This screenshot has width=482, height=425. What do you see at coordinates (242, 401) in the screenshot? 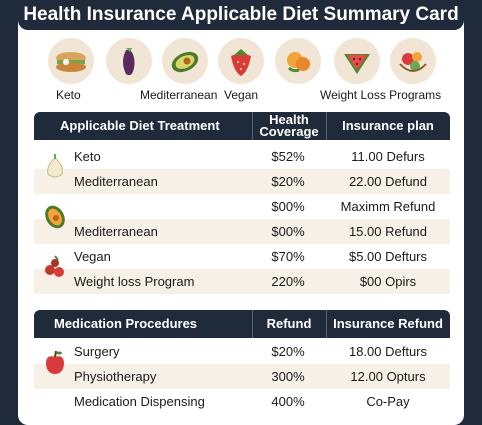
I see `table-row: Medication Dispensing 400% Co-Pay` at bounding box center [242, 401].